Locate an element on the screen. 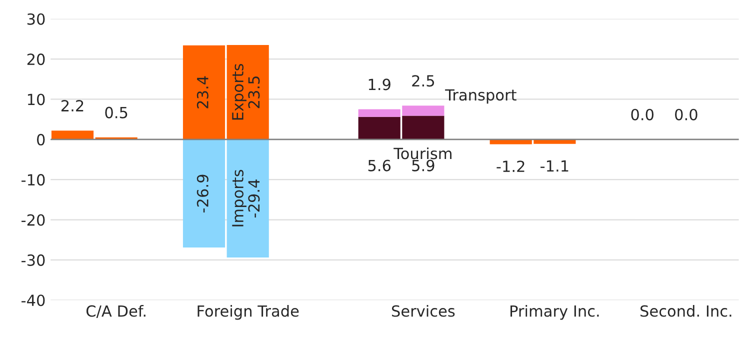 The width and height of the screenshot is (744, 343). y-tick-label: -40 is located at coordinates (33, 300).